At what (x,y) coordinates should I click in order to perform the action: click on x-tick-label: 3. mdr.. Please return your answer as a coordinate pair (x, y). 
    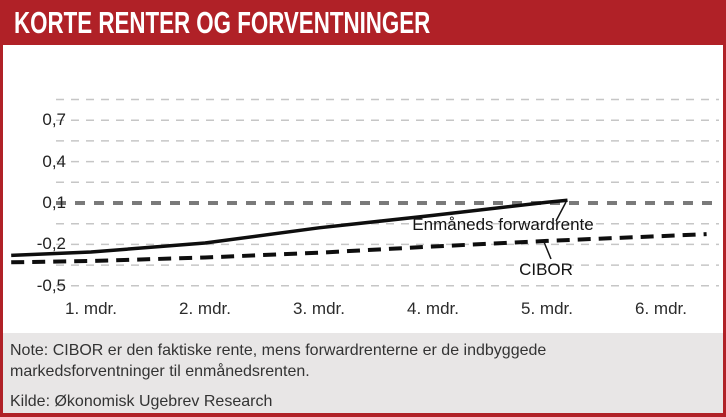
    Looking at the image, I should click on (319, 308).